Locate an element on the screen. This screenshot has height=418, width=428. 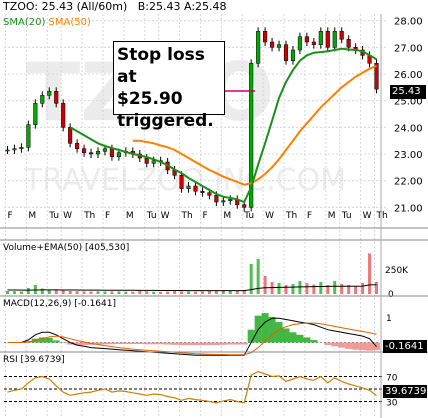
legend: SMA(20) SMA(50) is located at coordinates (47, 22).